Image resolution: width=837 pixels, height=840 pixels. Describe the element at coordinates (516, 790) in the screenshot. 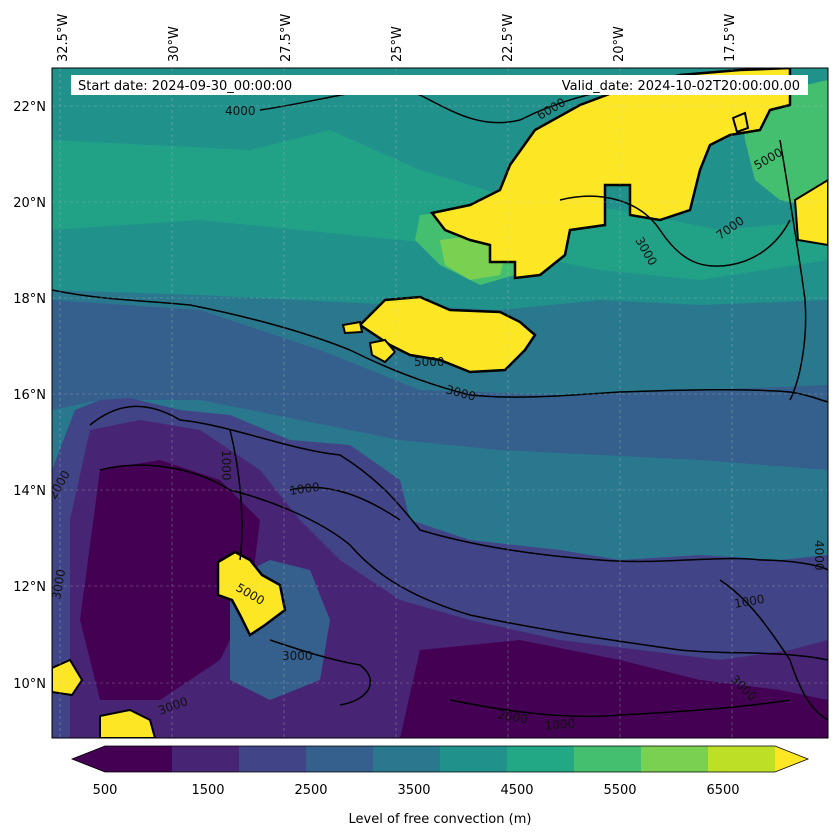

I see `colorbar-tick: 4500` at that location.